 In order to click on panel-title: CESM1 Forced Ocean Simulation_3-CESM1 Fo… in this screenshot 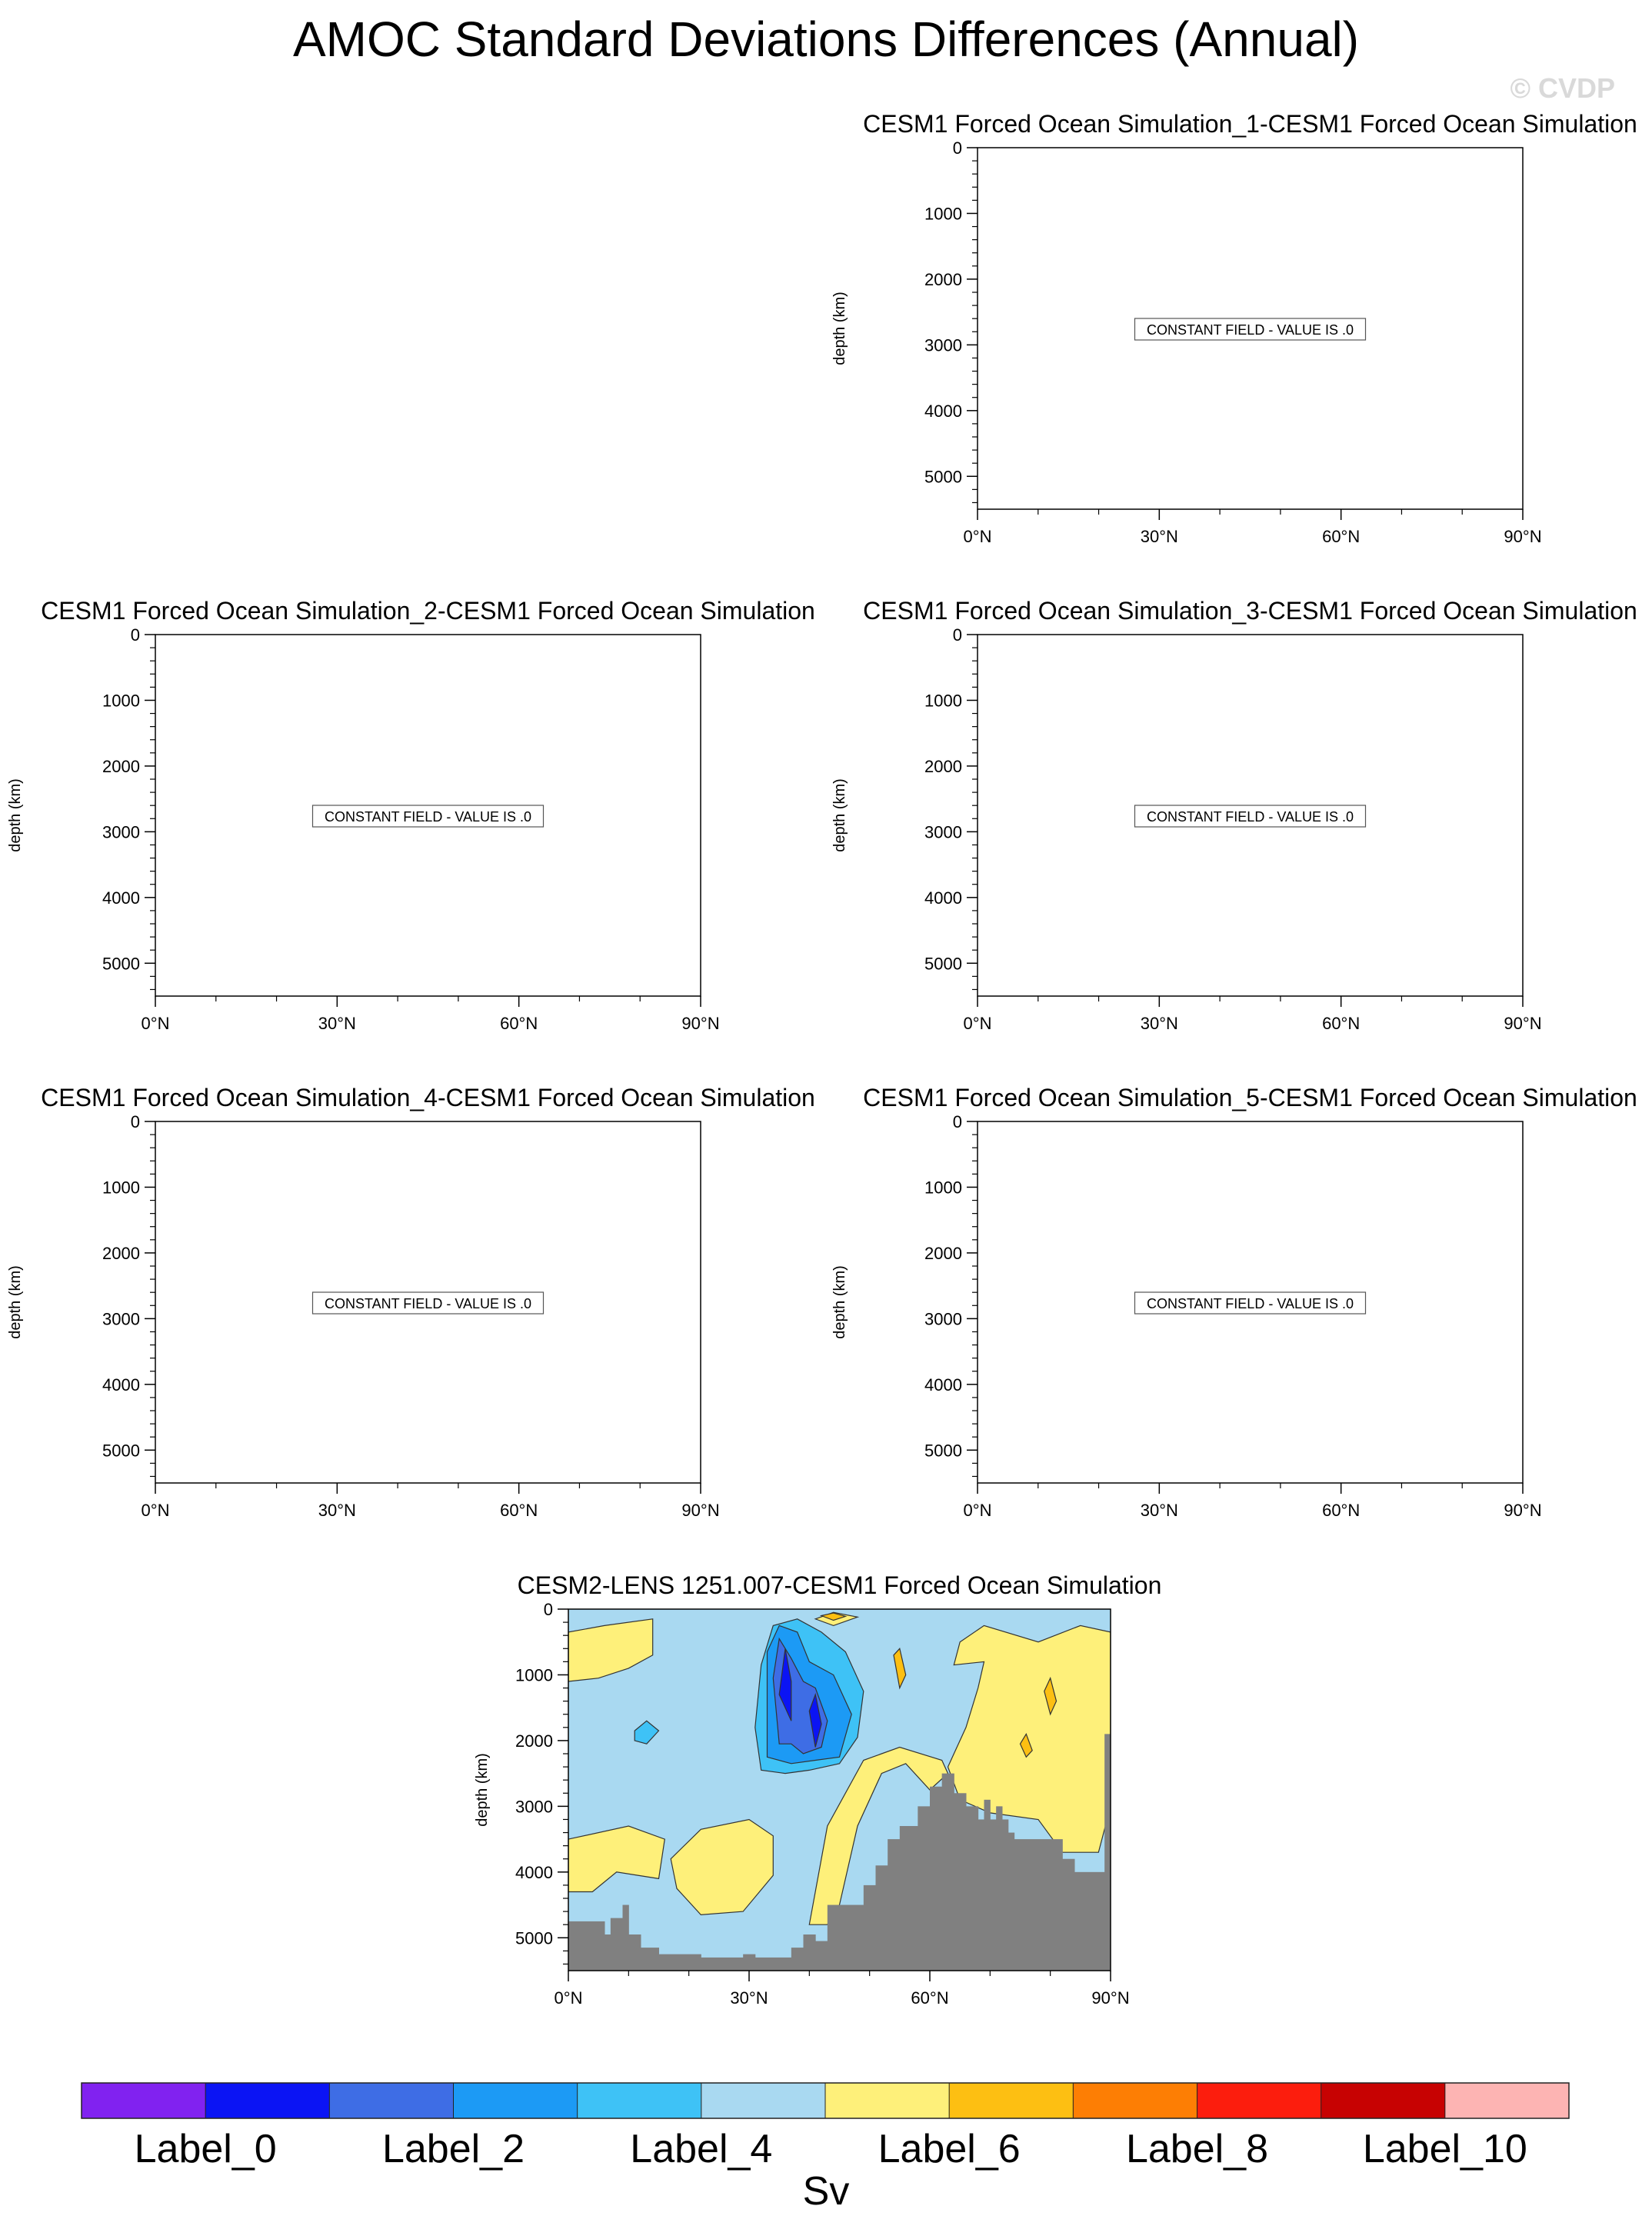, I will do `click(1250, 611)`.